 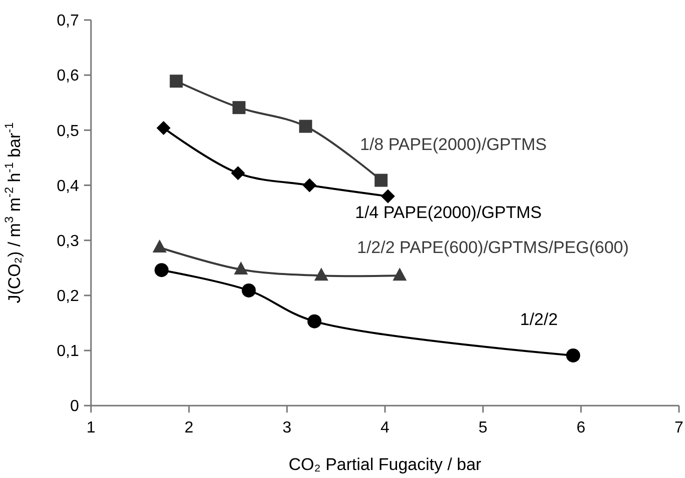 What do you see at coordinates (385, 428) in the screenshot?
I see `x-tick-label: 4` at bounding box center [385, 428].